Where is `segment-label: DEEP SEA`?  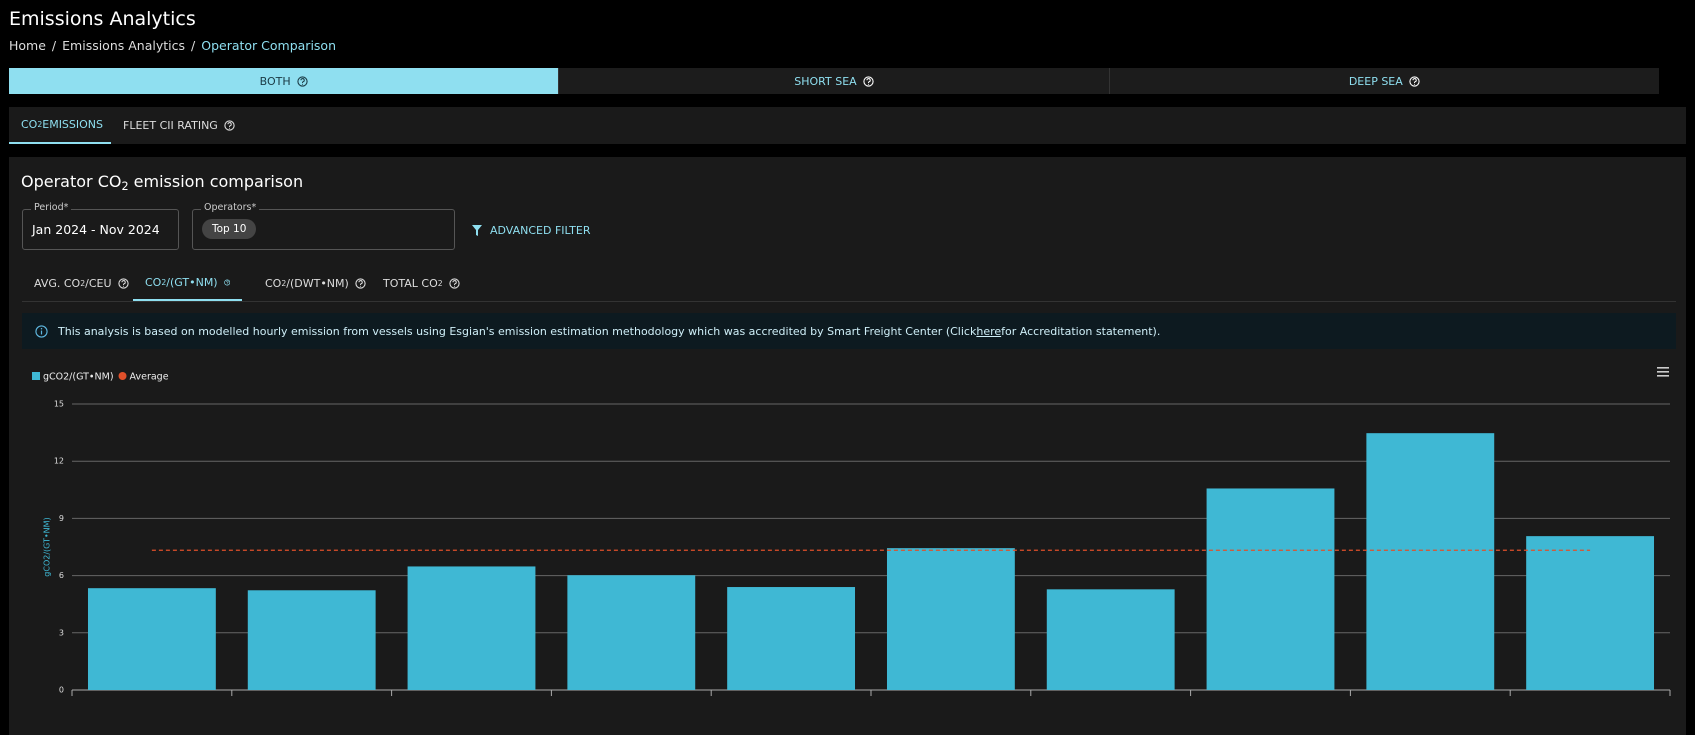
segment-label: DEEP SEA is located at coordinates (1375, 81).